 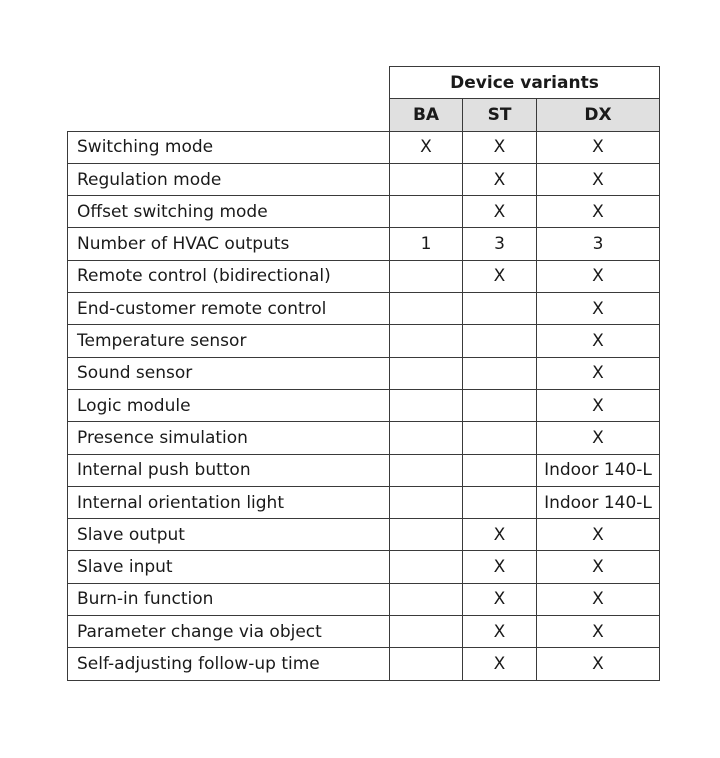 I want to click on feature-label: Temperature sensor, so click(x=228, y=341).